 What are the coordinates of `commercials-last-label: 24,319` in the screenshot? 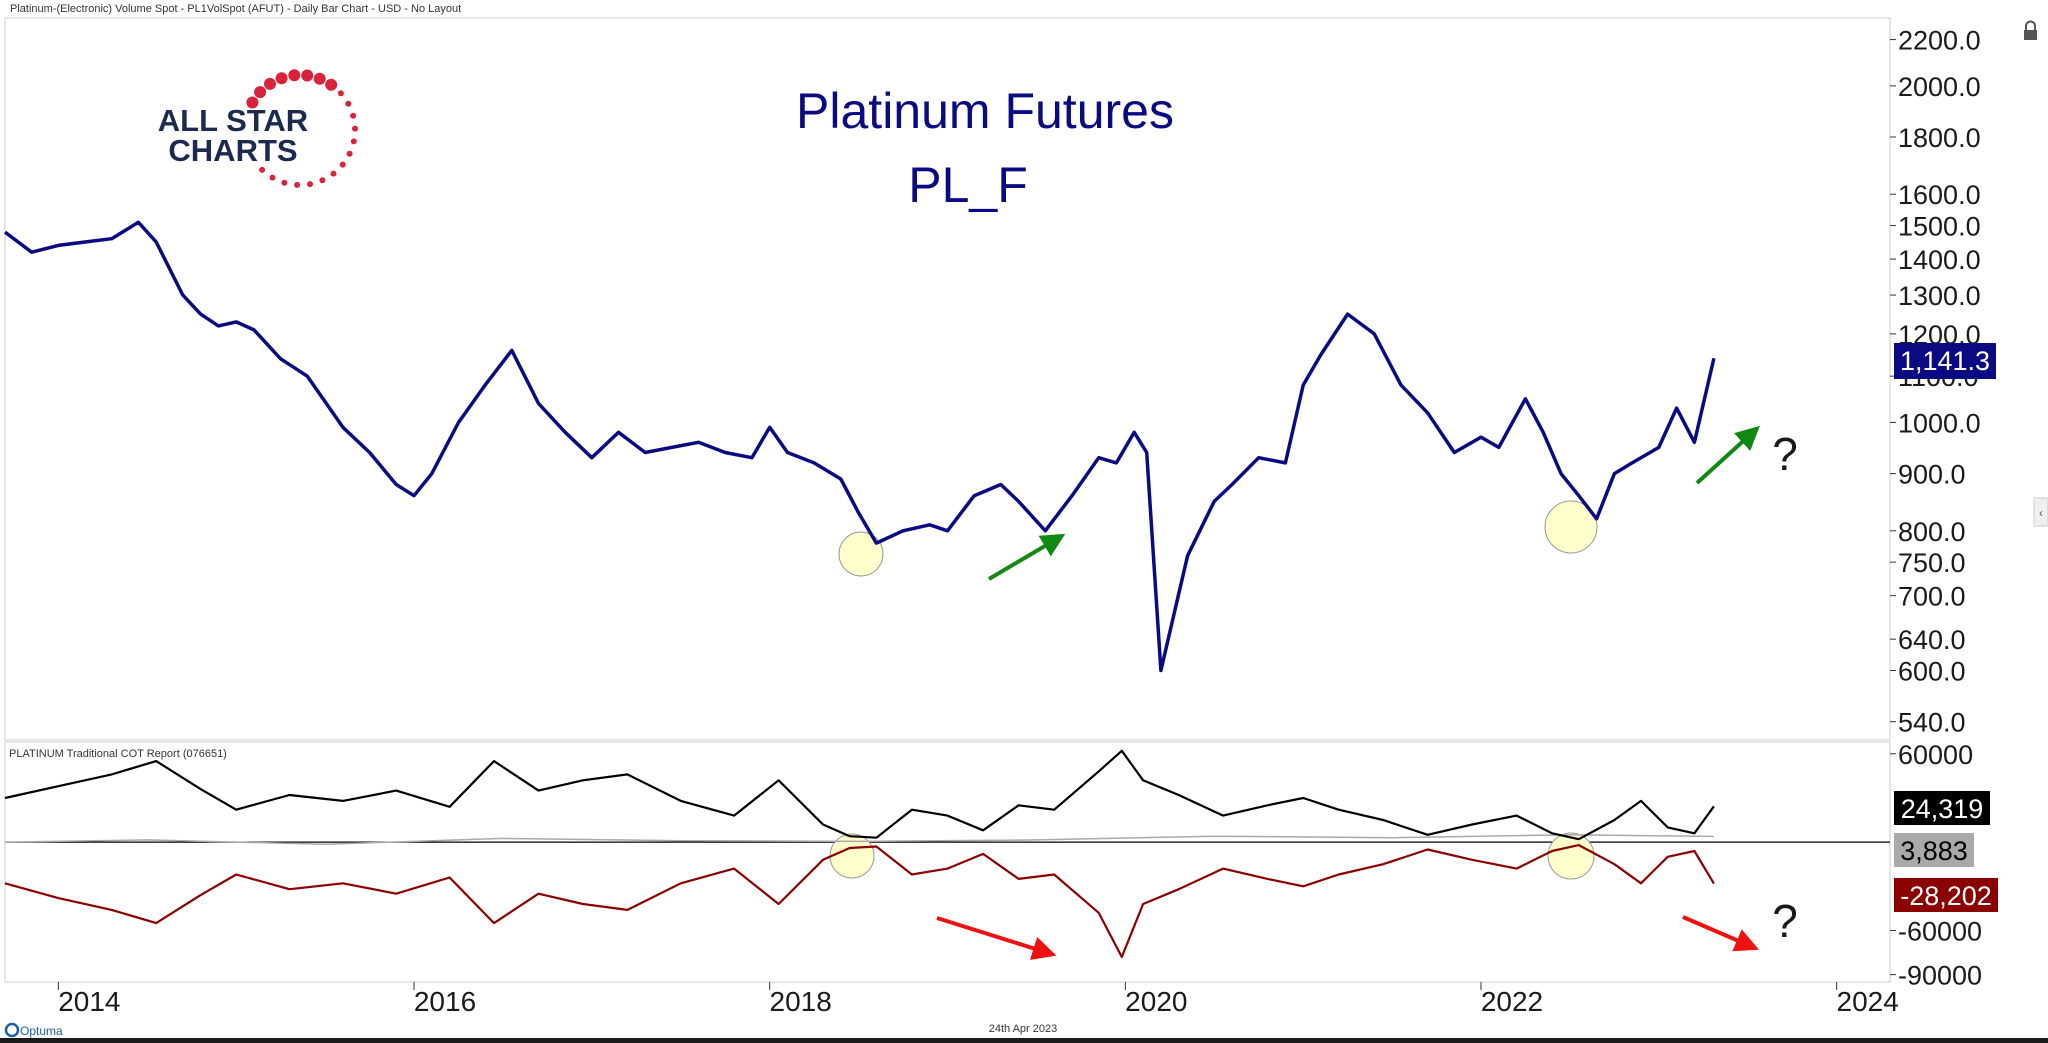 It's located at (1942, 809).